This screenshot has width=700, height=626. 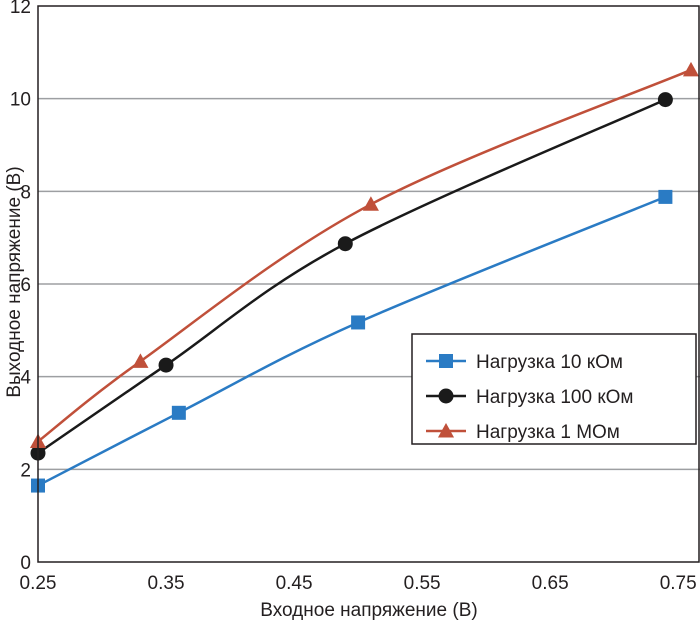 I want to click on y-tick-label: 4, so click(x=25, y=378).